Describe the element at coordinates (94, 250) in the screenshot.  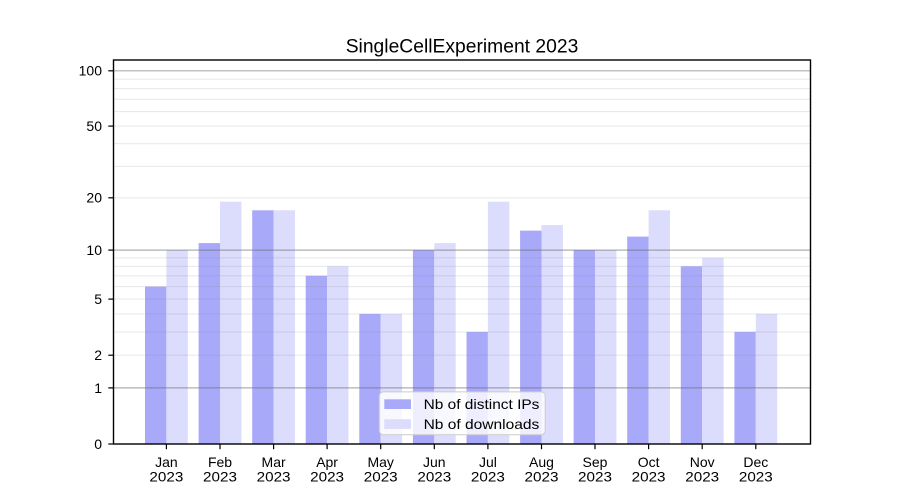
I see `svg-text: 10` at that location.